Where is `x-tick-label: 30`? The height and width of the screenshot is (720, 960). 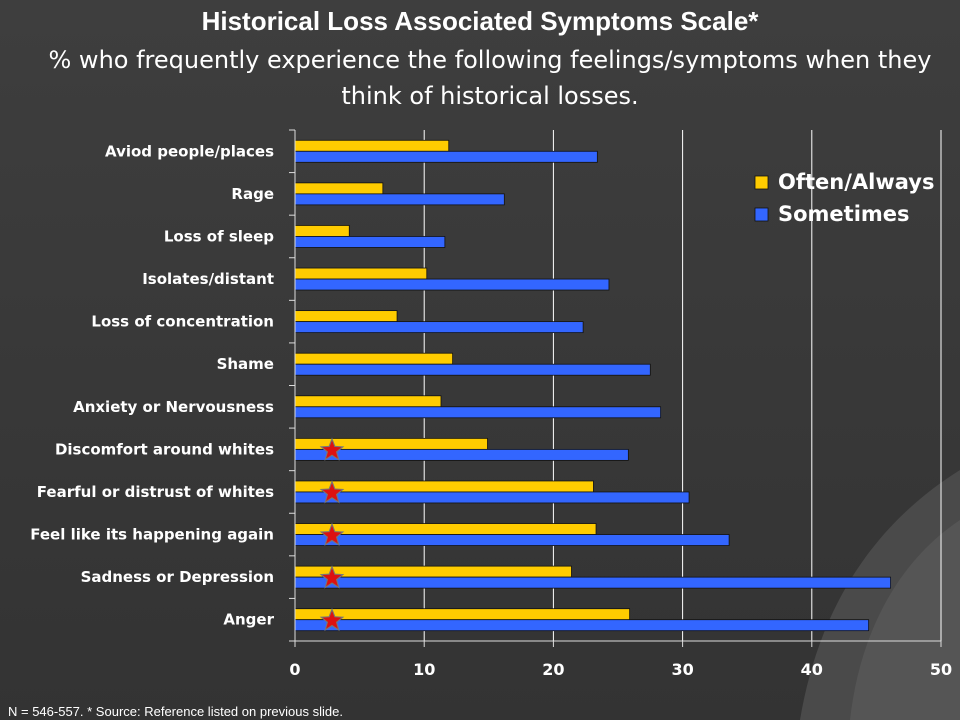 x-tick-label: 30 is located at coordinates (682, 669).